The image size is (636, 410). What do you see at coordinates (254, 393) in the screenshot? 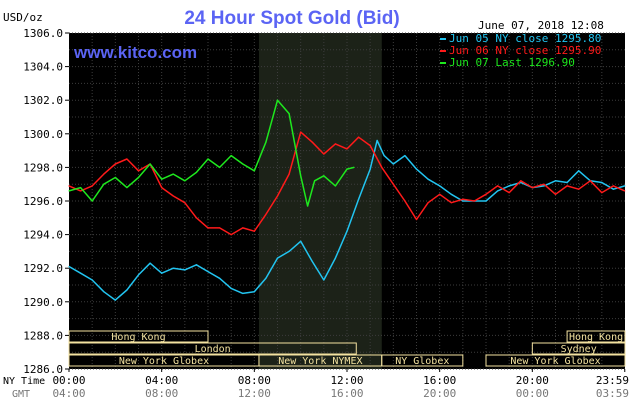
I see `x-tick-label-gmt: 12:00` at bounding box center [254, 393].